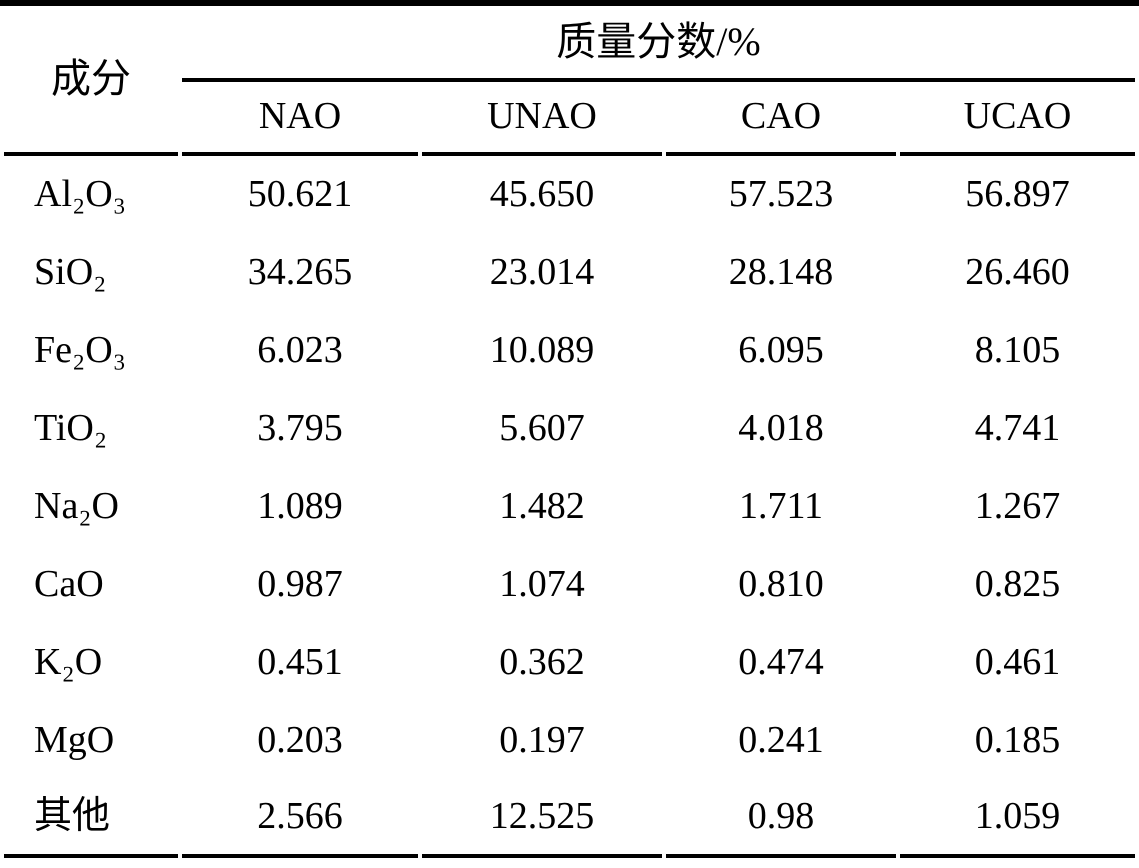 The height and width of the screenshot is (868, 1139). I want to click on value-cell: 56.897, so click(1017, 194).